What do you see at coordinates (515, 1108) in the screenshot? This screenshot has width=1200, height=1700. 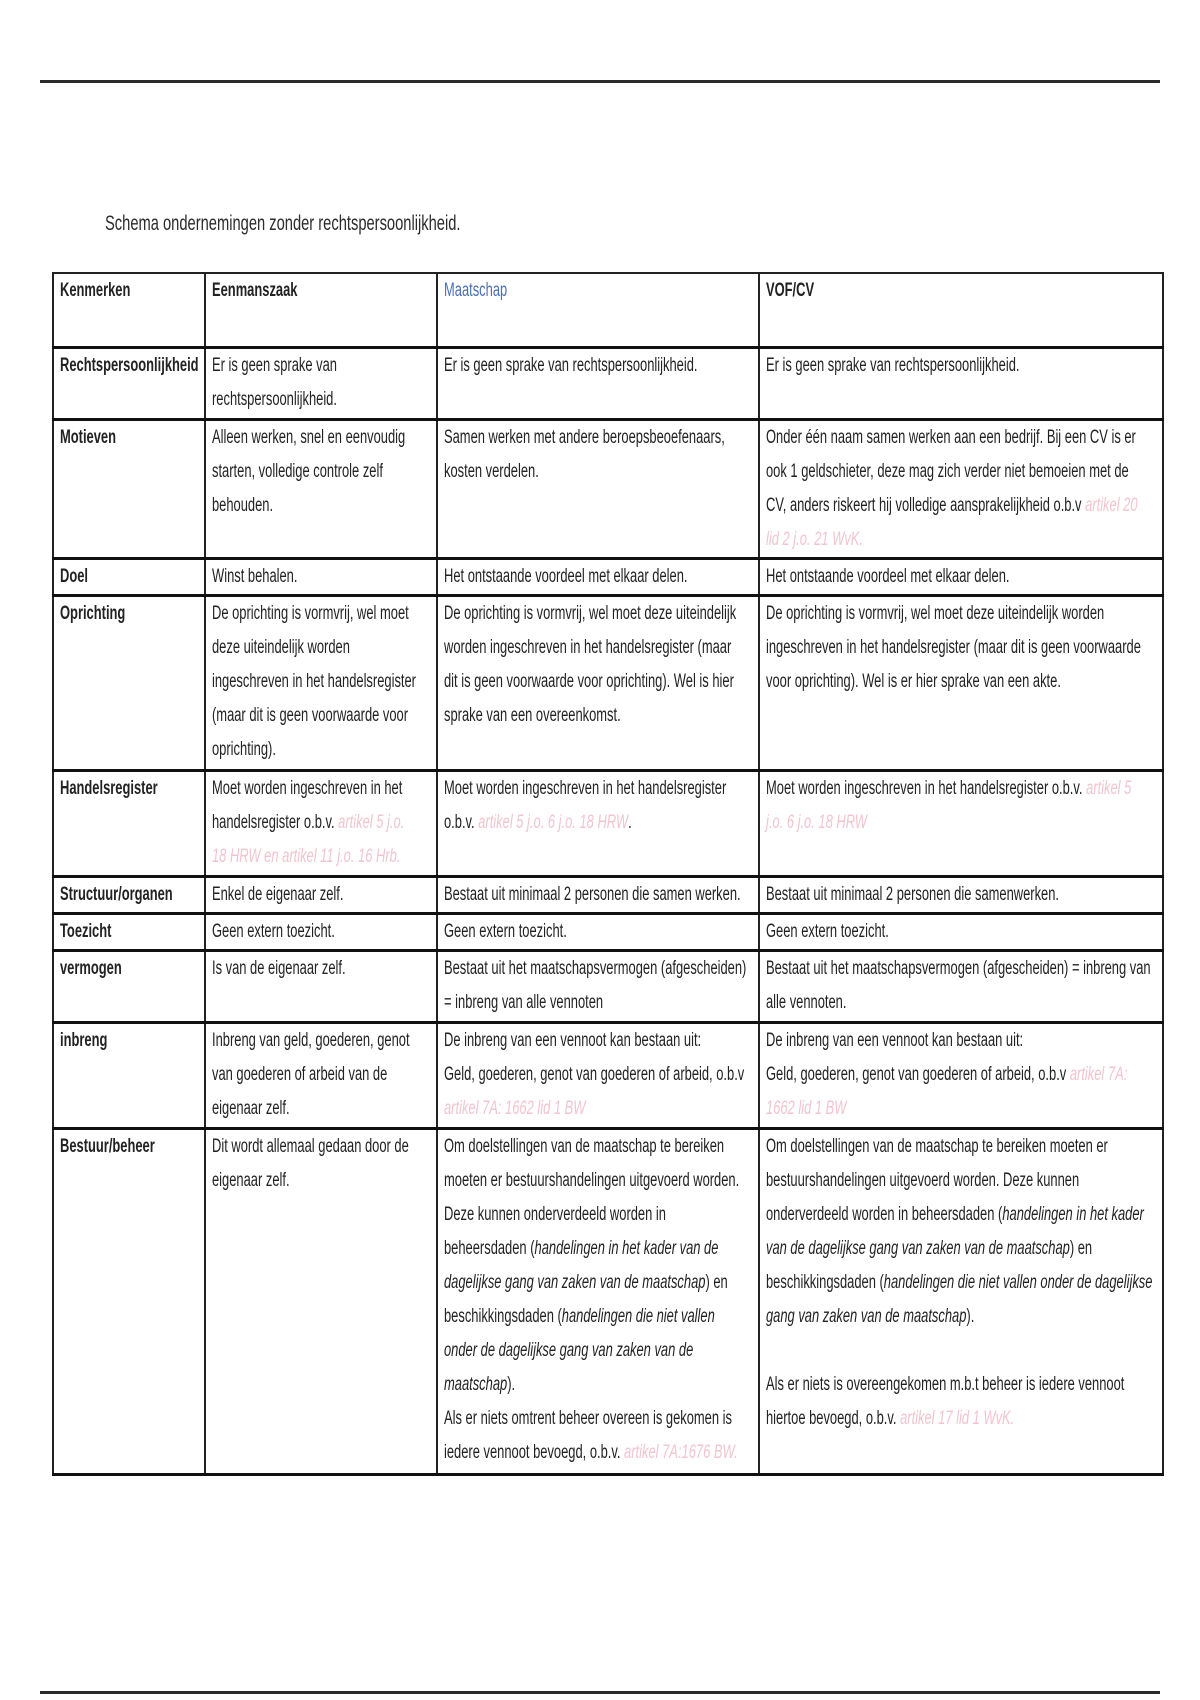 I see `legal-reference: artikel 7A: 1662 lid 1 BW` at bounding box center [515, 1108].